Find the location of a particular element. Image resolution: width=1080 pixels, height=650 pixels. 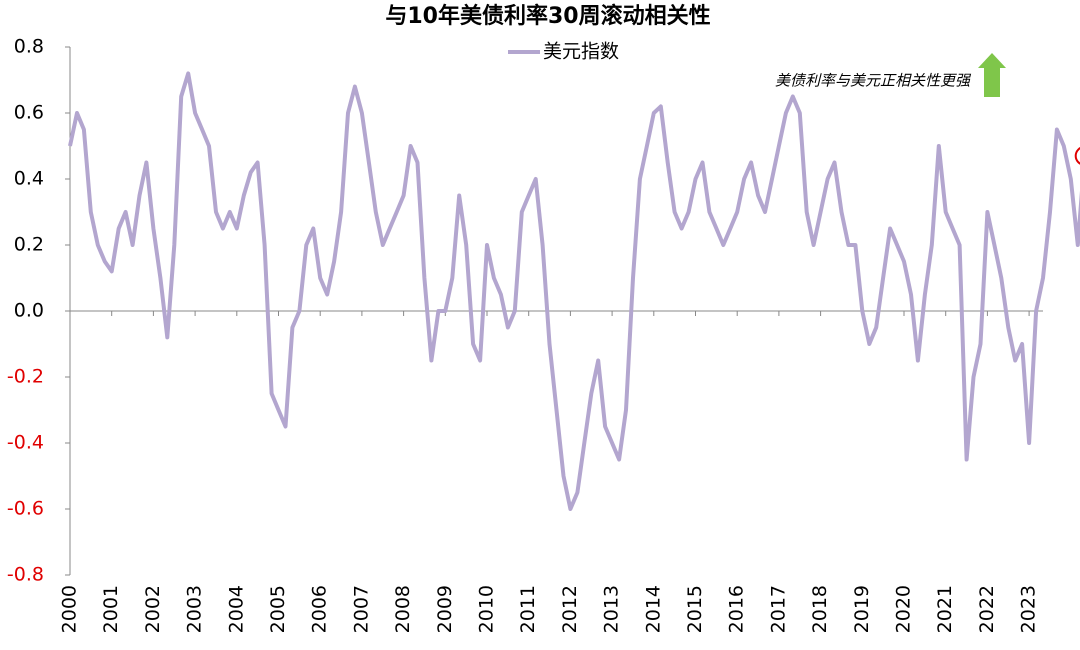

x-tick-label: 2008 is located at coordinates (403, 609).